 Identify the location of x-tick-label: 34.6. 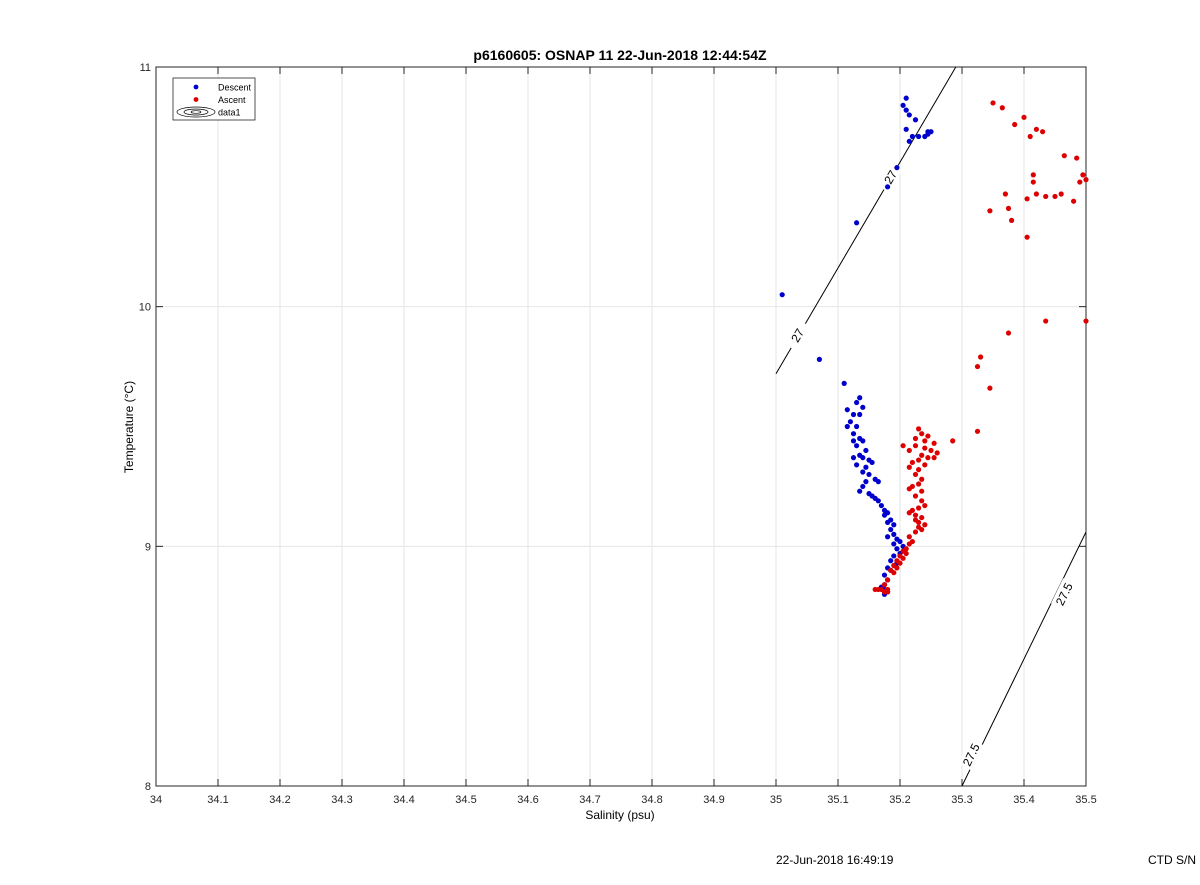
(527, 800).